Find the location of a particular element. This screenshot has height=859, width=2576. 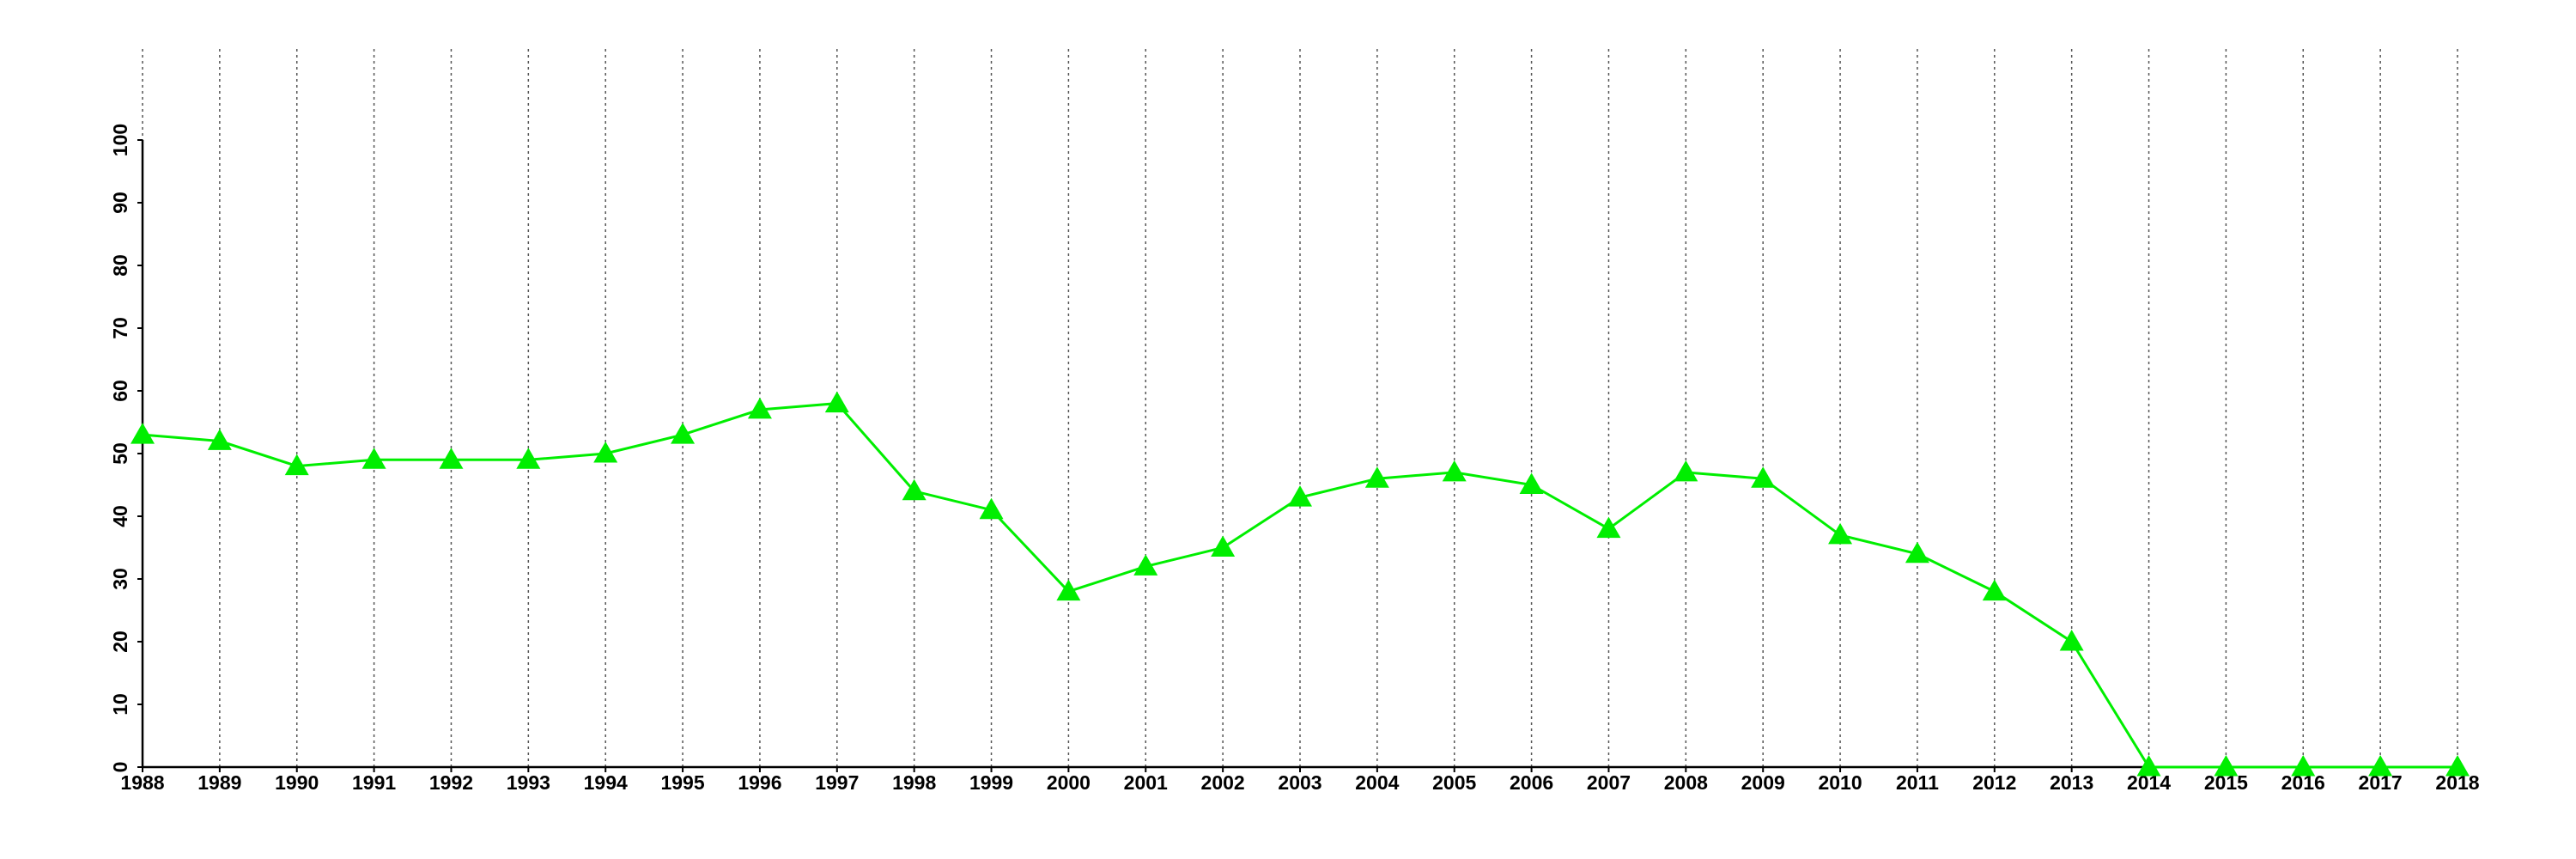

x-tick-label: 2003 is located at coordinates (1299, 783).